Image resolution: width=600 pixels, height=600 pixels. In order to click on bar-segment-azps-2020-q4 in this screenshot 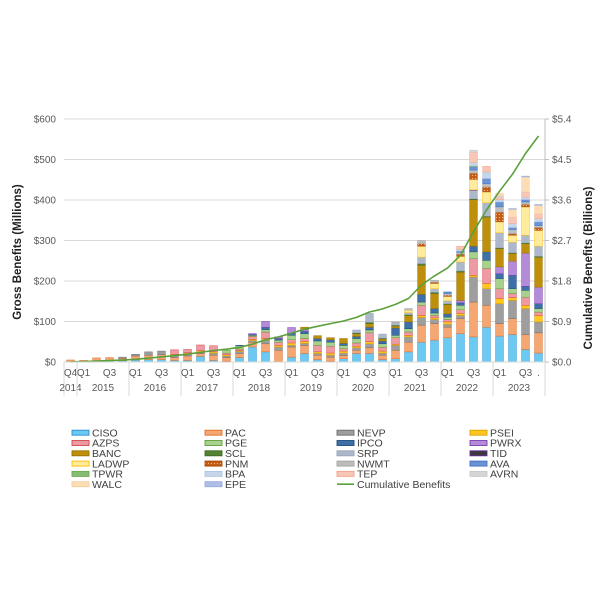, I will do `click(382, 349)`.